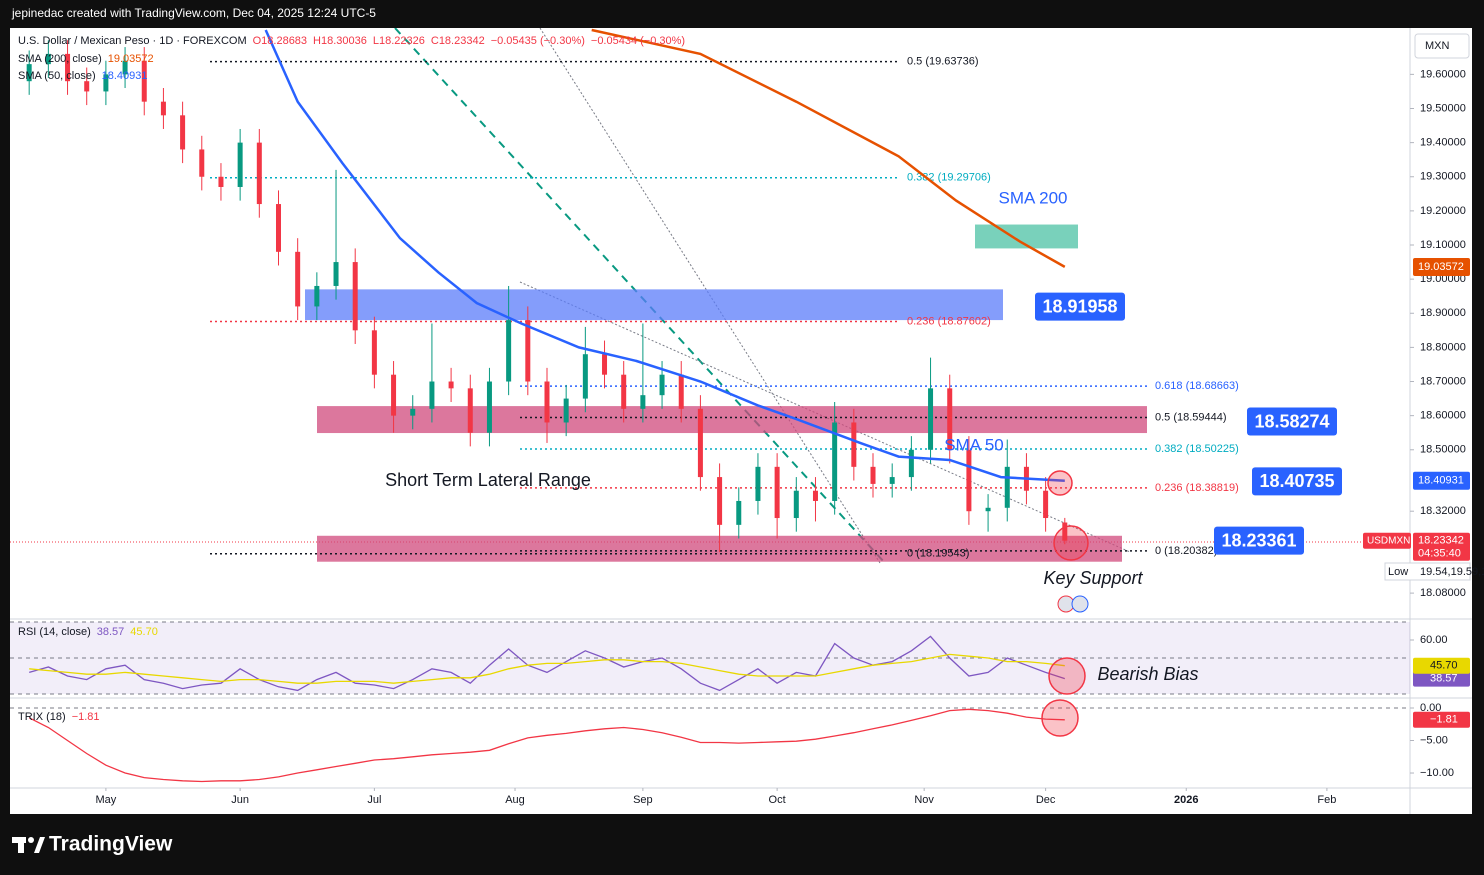  Describe the element at coordinates (949, 321) in the screenshot. I see `fib-label: 0.236 (18.87602)` at that location.